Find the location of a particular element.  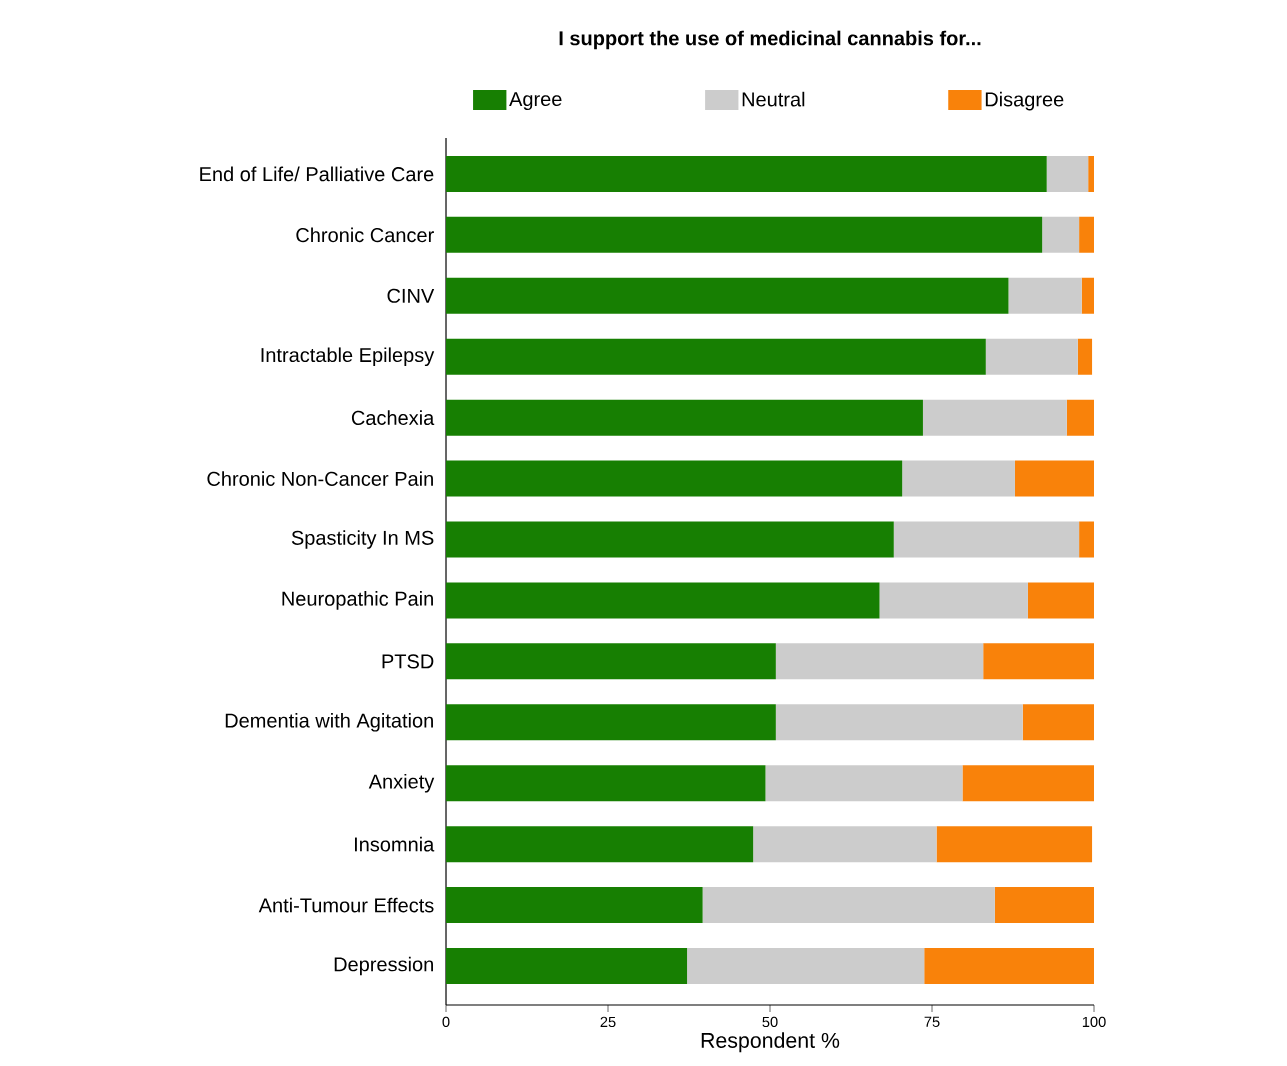

y-tick-label: Cachexia is located at coordinates (393, 417).